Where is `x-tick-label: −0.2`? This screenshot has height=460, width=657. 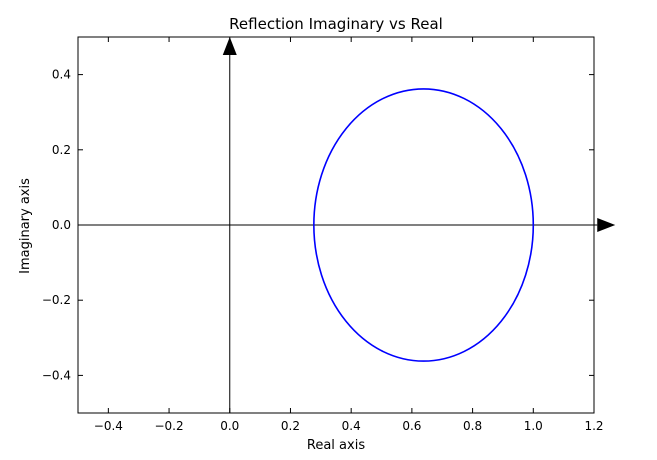
x-tick-label: −0.2 is located at coordinates (168, 426).